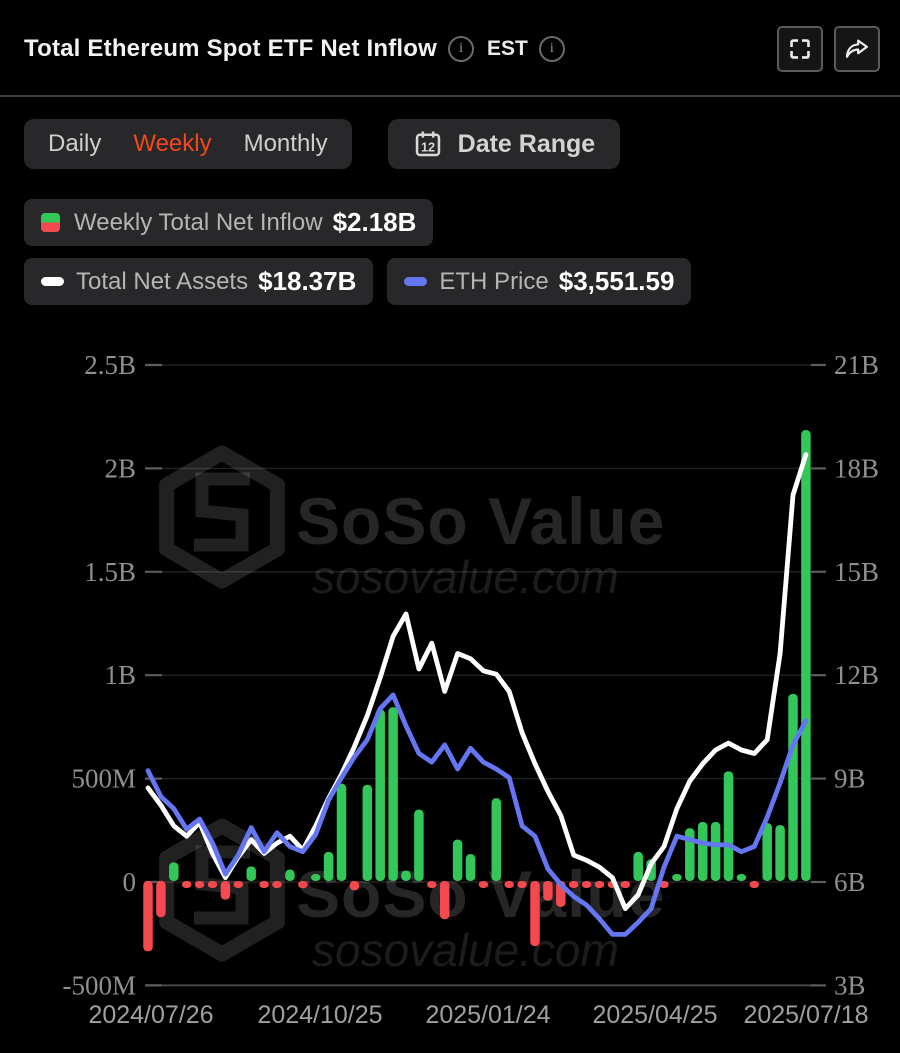 Image resolution: width=900 pixels, height=1053 pixels. I want to click on fullscreen-button, so click(800, 49).